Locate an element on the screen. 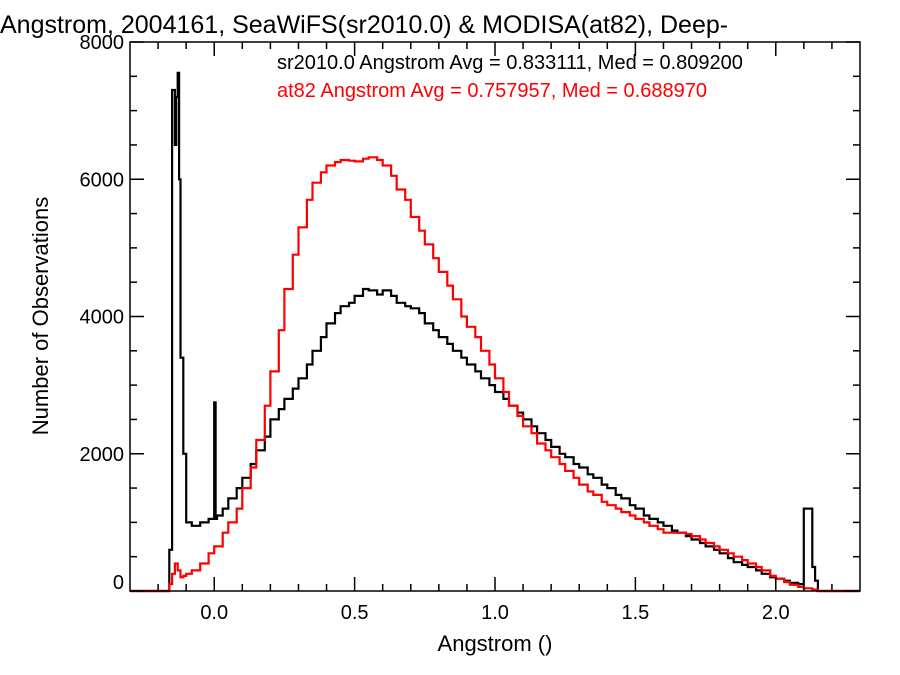 The image size is (900, 675). y-tick-label: 6000 is located at coordinates (102, 180).